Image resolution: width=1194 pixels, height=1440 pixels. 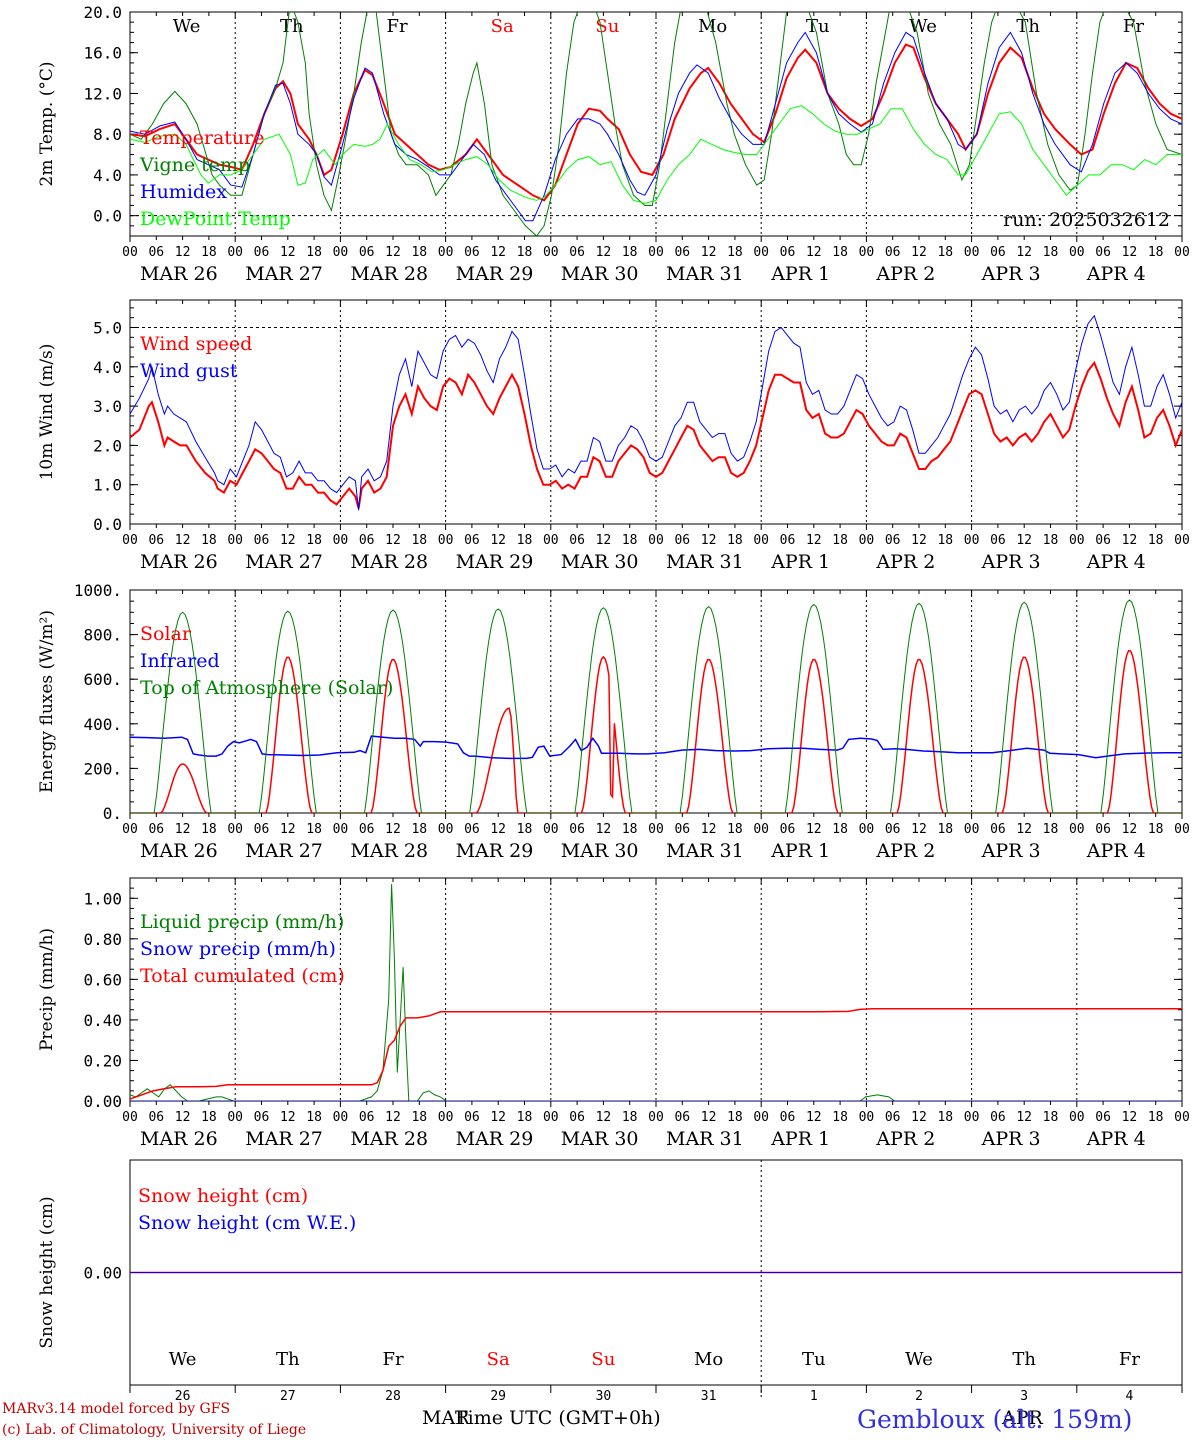 What do you see at coordinates (102, 635) in the screenshot?
I see `y-tick-label: 800.` at bounding box center [102, 635].